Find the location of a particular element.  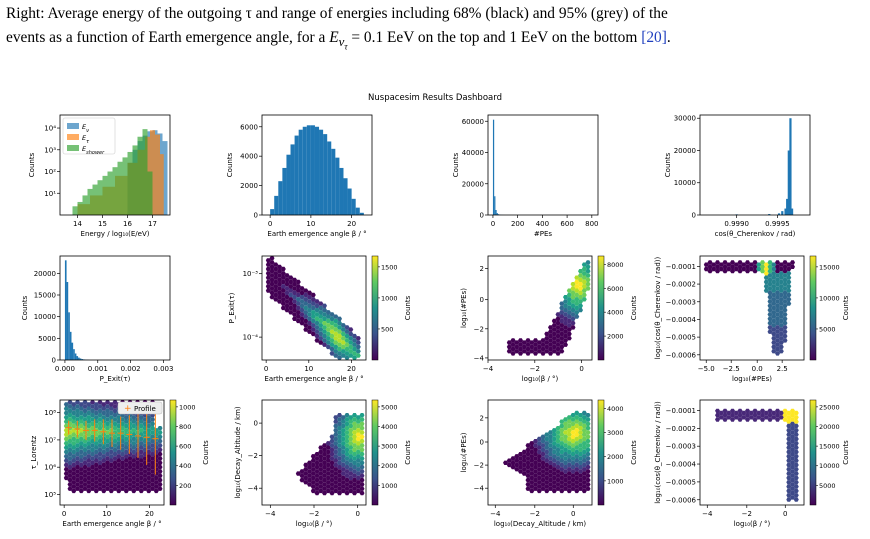

hex_cher_beta-xlabel: log₁₀(β / °) is located at coordinates (752, 524).